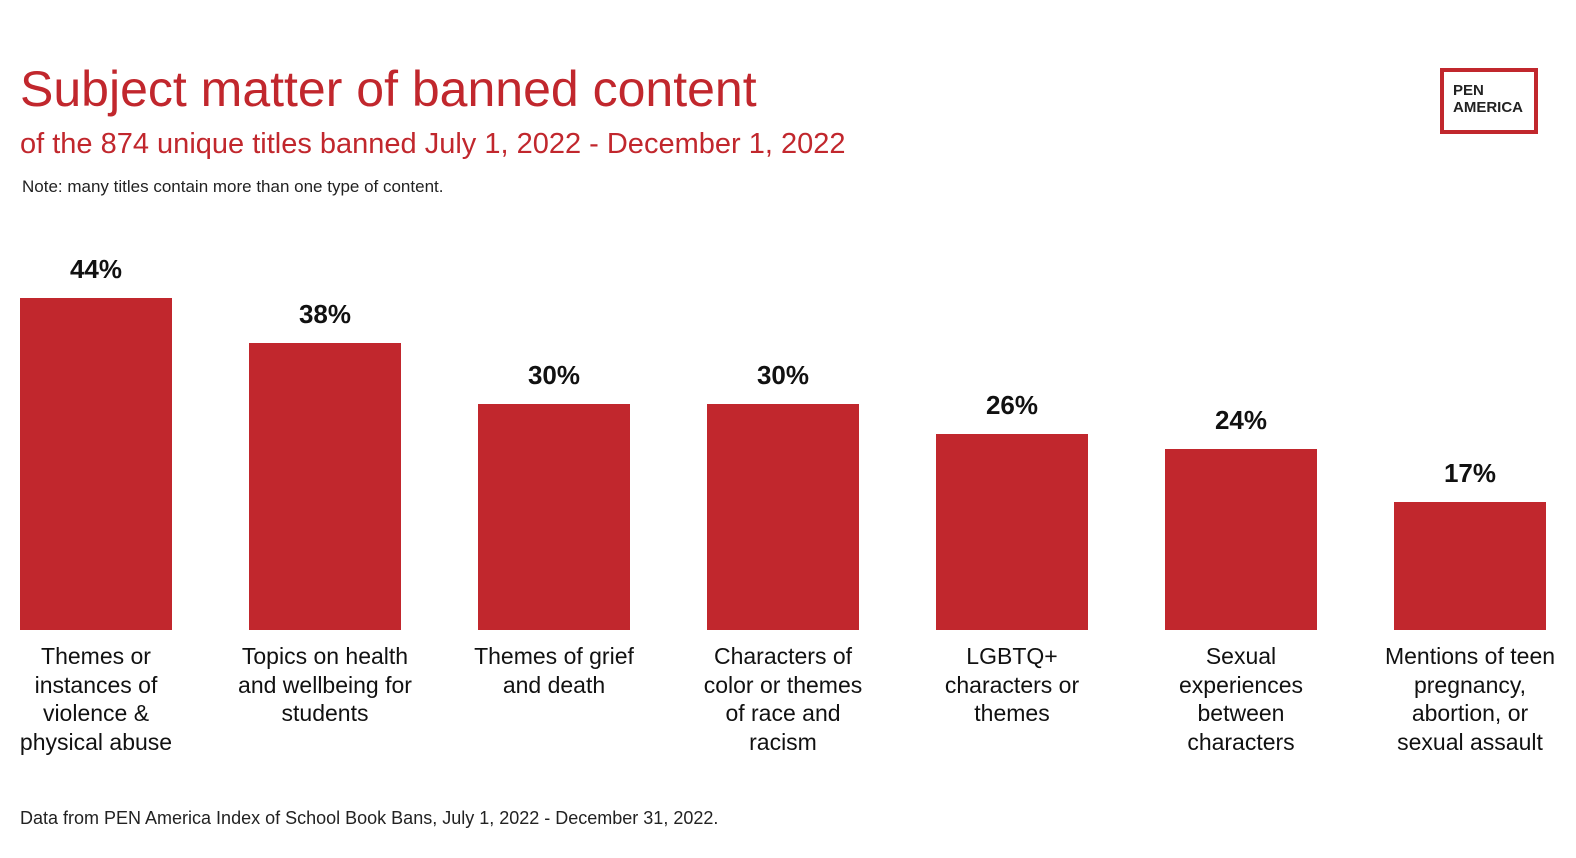 The image size is (1576, 858). What do you see at coordinates (1488, 107) in the screenshot?
I see `logo-text: AMERICA` at bounding box center [1488, 107].